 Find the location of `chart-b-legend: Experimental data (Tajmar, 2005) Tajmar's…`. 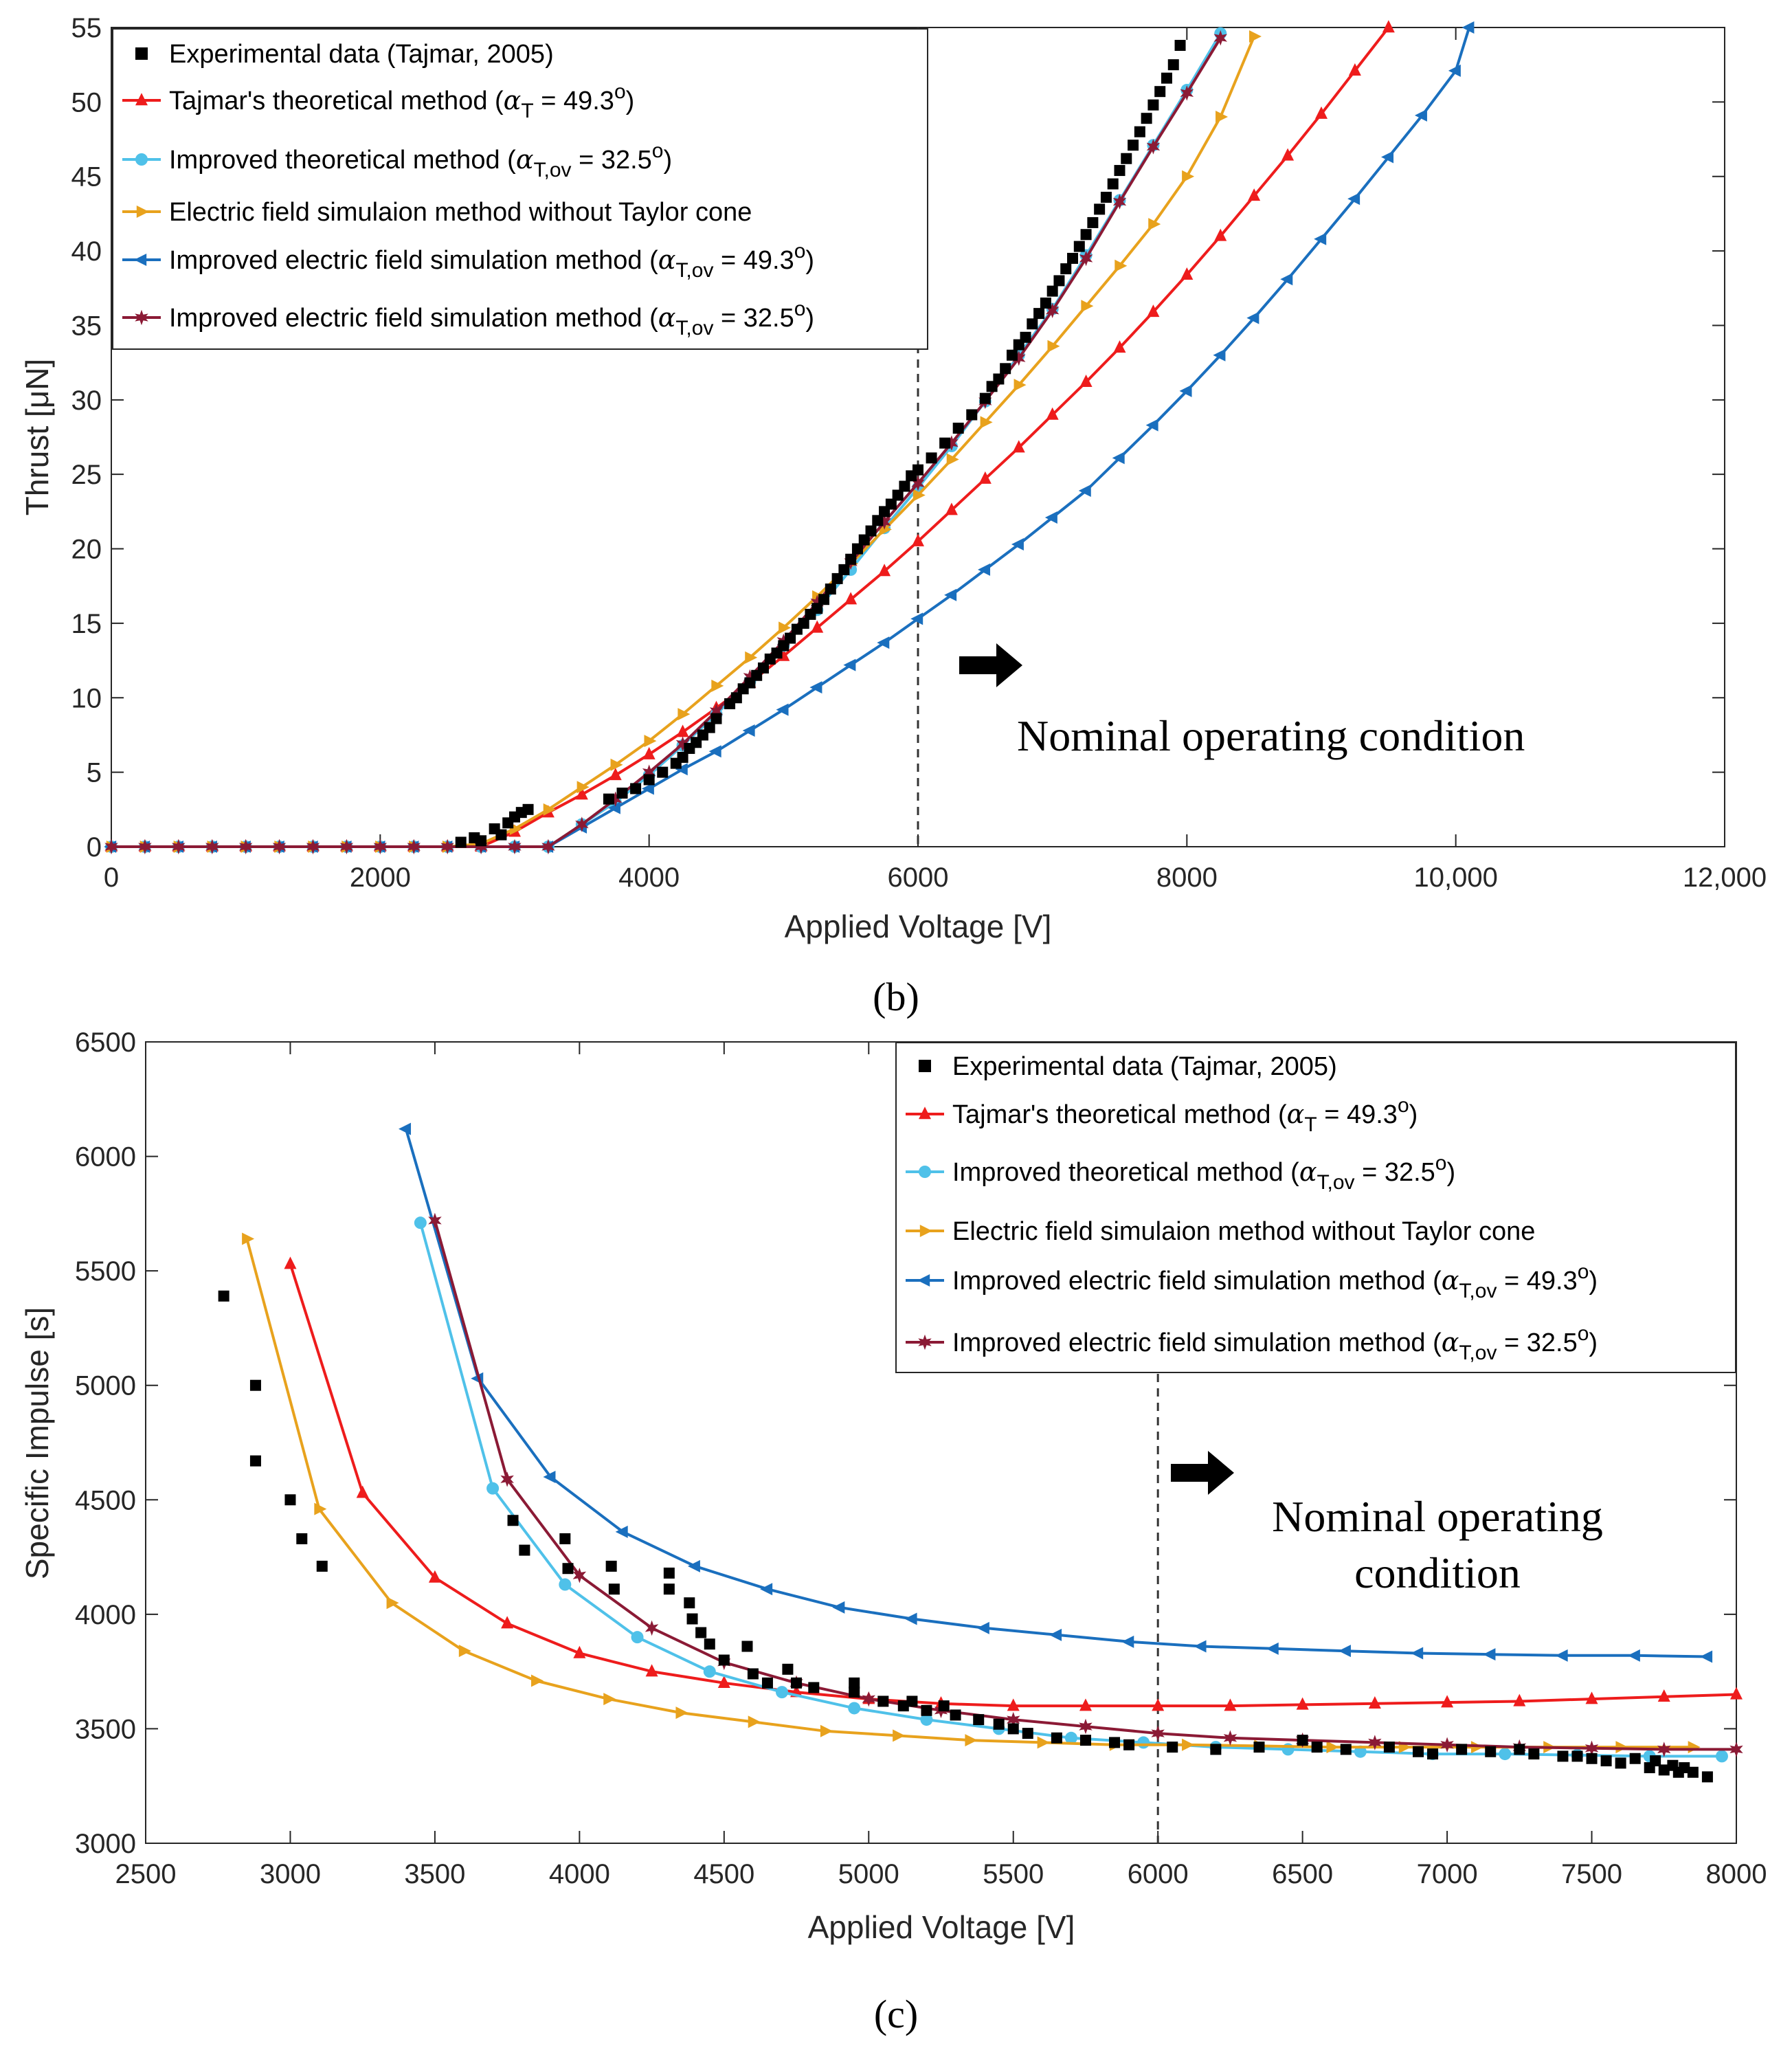

chart-b-legend: Experimental data (Tajmar, 2005) Tajmar's… is located at coordinates (520, 189).